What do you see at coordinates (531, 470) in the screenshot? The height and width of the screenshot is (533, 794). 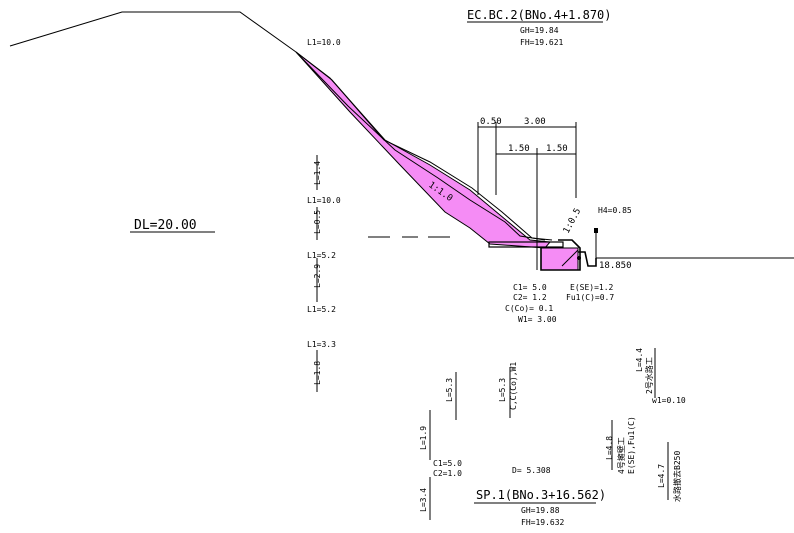 I see `lower-d-5308: D= 5.308` at bounding box center [531, 470].